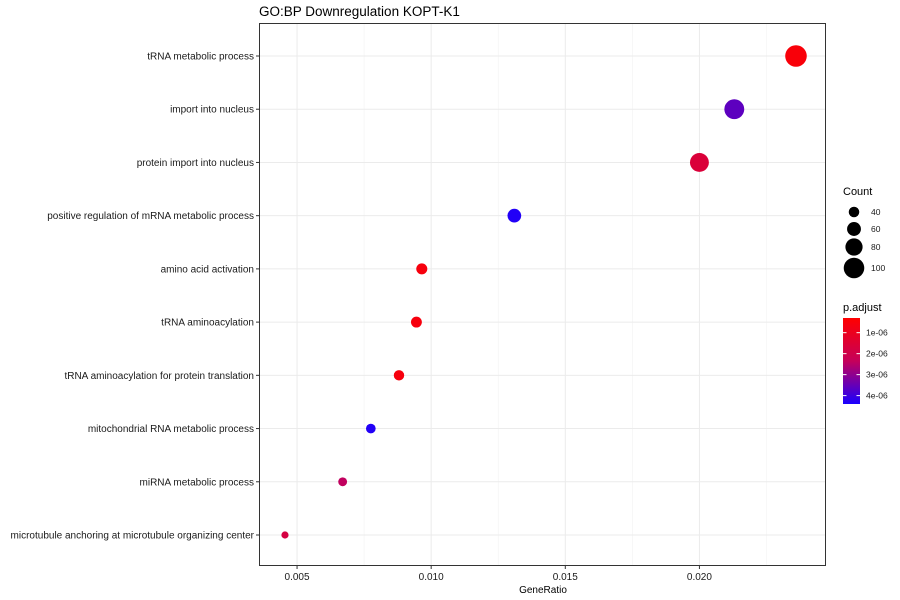 The image size is (900, 600). What do you see at coordinates (359, 11) in the screenshot?
I see `chart-title: GO:BP Downregulation KOPT-K1` at bounding box center [359, 11].